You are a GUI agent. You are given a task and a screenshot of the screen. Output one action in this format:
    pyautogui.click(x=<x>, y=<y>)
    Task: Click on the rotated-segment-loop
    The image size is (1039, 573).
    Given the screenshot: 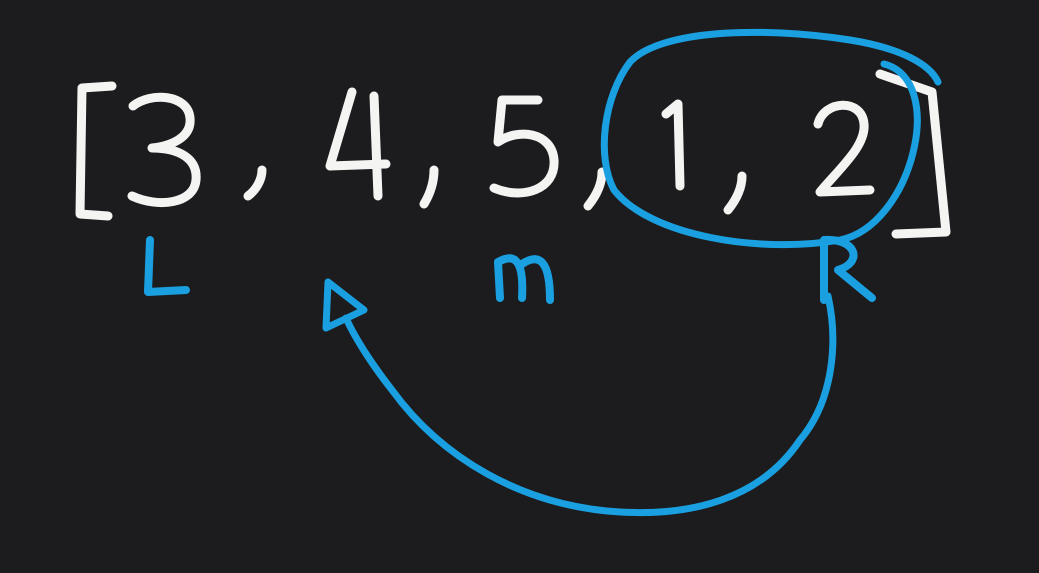 What is the action you would take?
    pyautogui.click(x=771, y=138)
    